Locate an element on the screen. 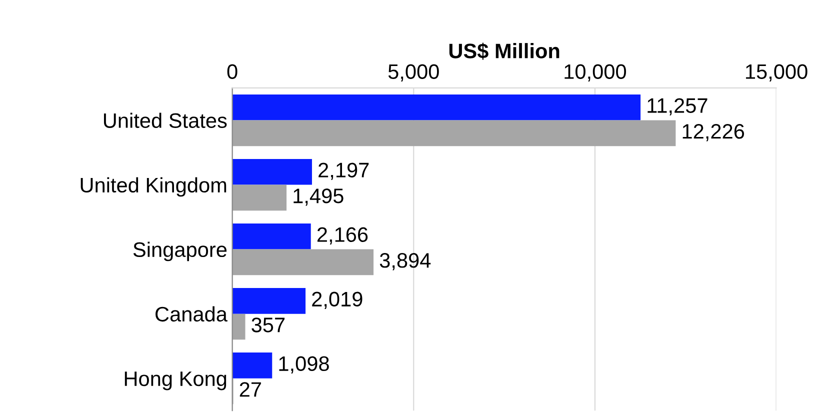 The height and width of the screenshot is (419, 818). data-label: 357 is located at coordinates (268, 325).